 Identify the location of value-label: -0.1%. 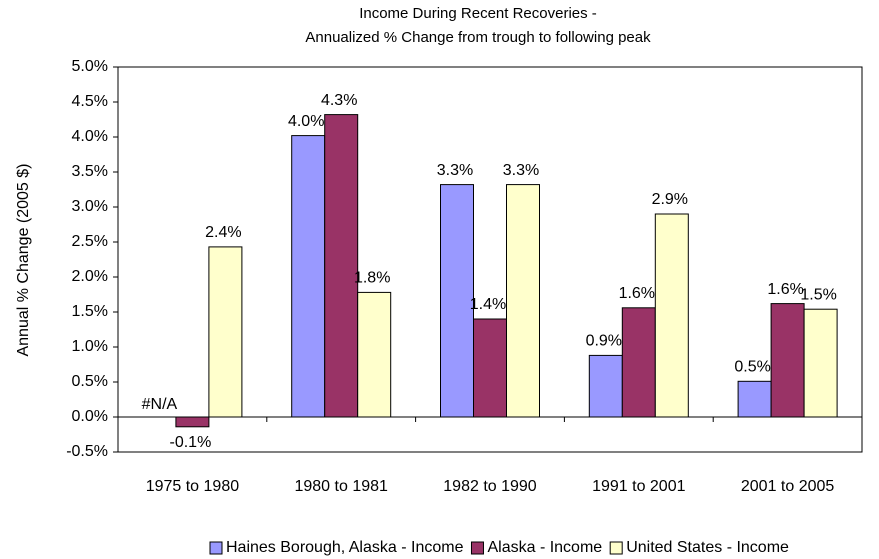
(191, 442).